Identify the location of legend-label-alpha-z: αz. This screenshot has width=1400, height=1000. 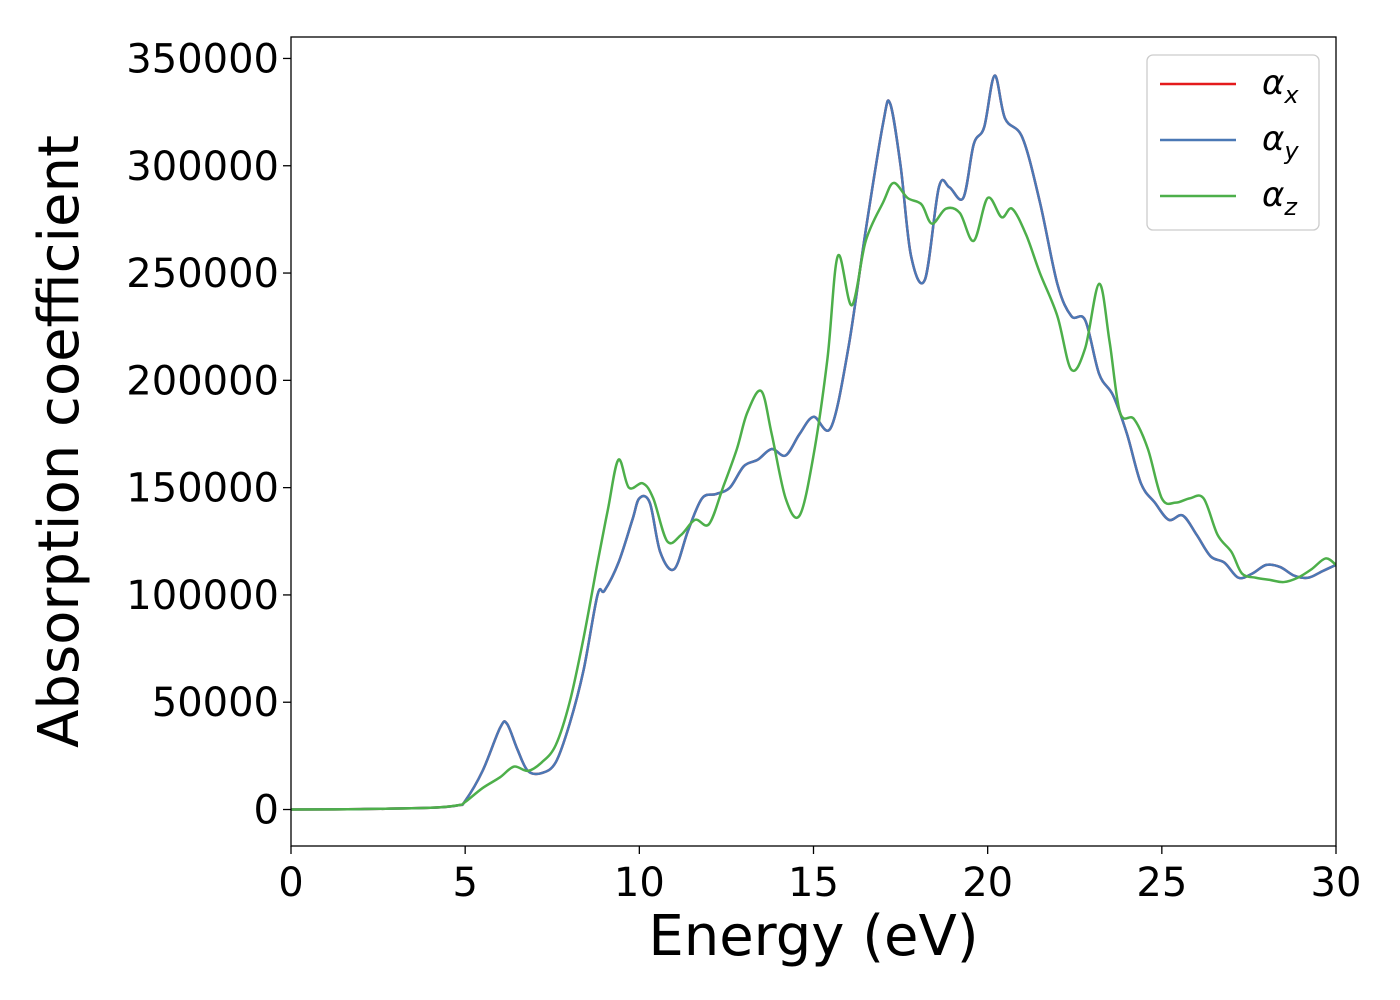
(1280, 198).